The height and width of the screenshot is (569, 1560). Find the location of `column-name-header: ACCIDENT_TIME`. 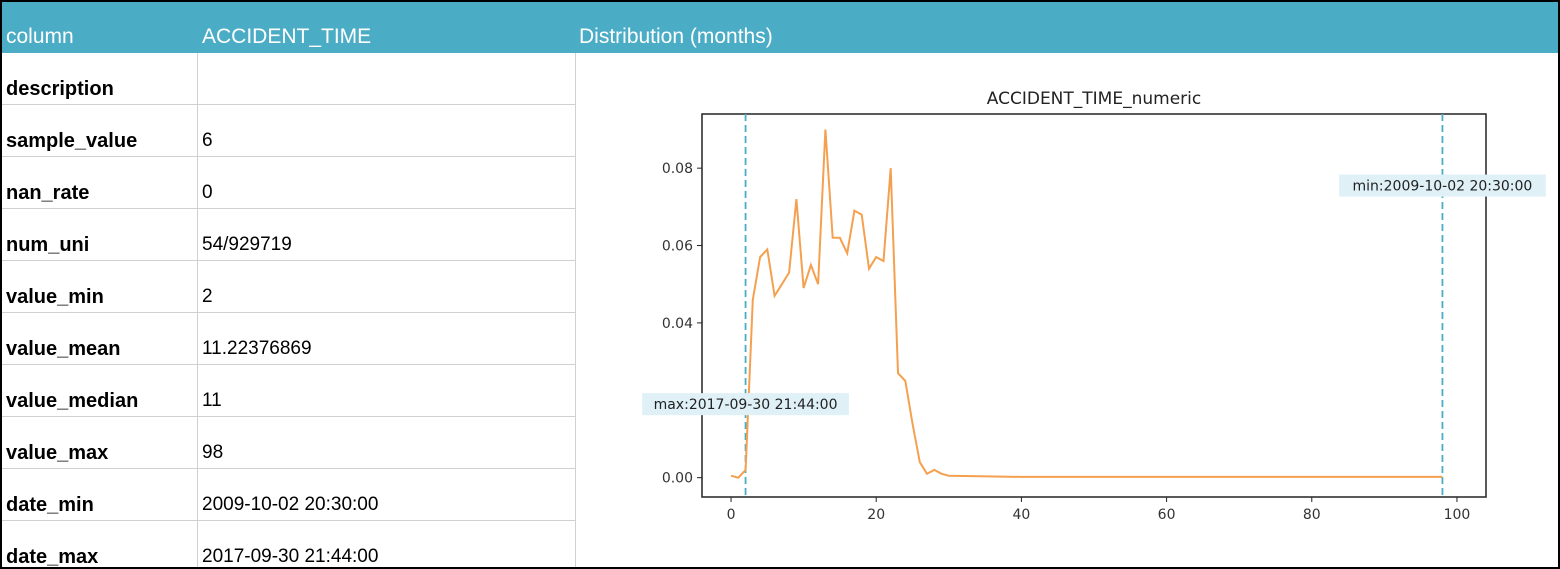

column-name-header: ACCIDENT_TIME is located at coordinates (287, 36).